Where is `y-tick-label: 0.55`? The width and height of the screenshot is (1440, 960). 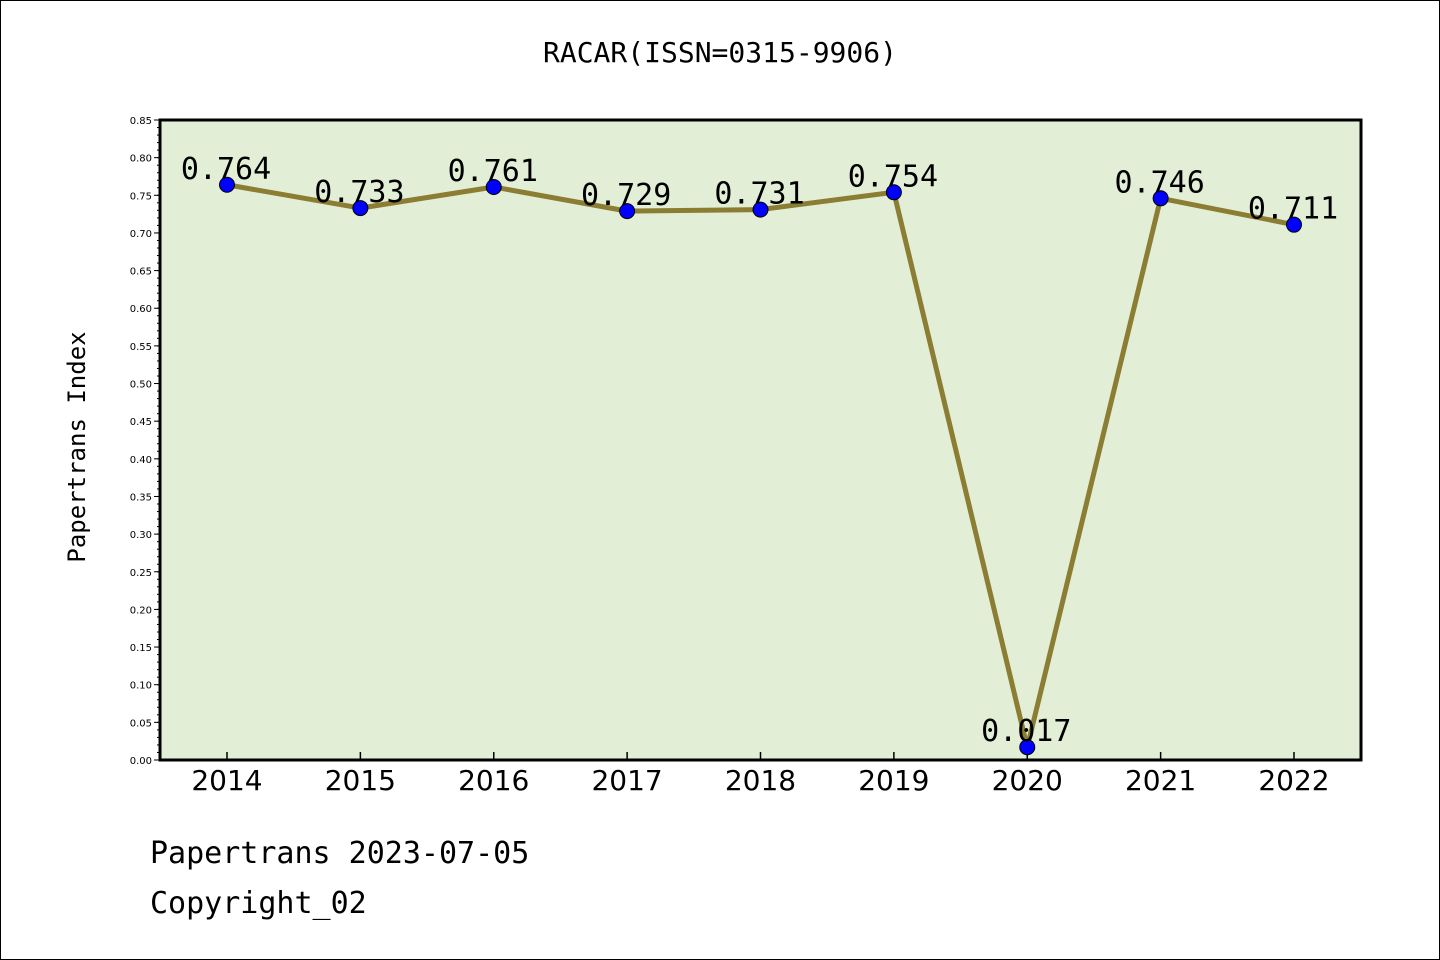
y-tick-label: 0.55 is located at coordinates (141, 347).